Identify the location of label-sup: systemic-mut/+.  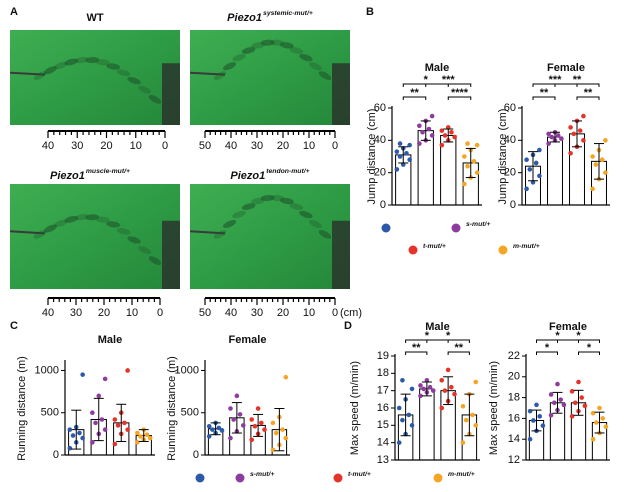
(288, 13).